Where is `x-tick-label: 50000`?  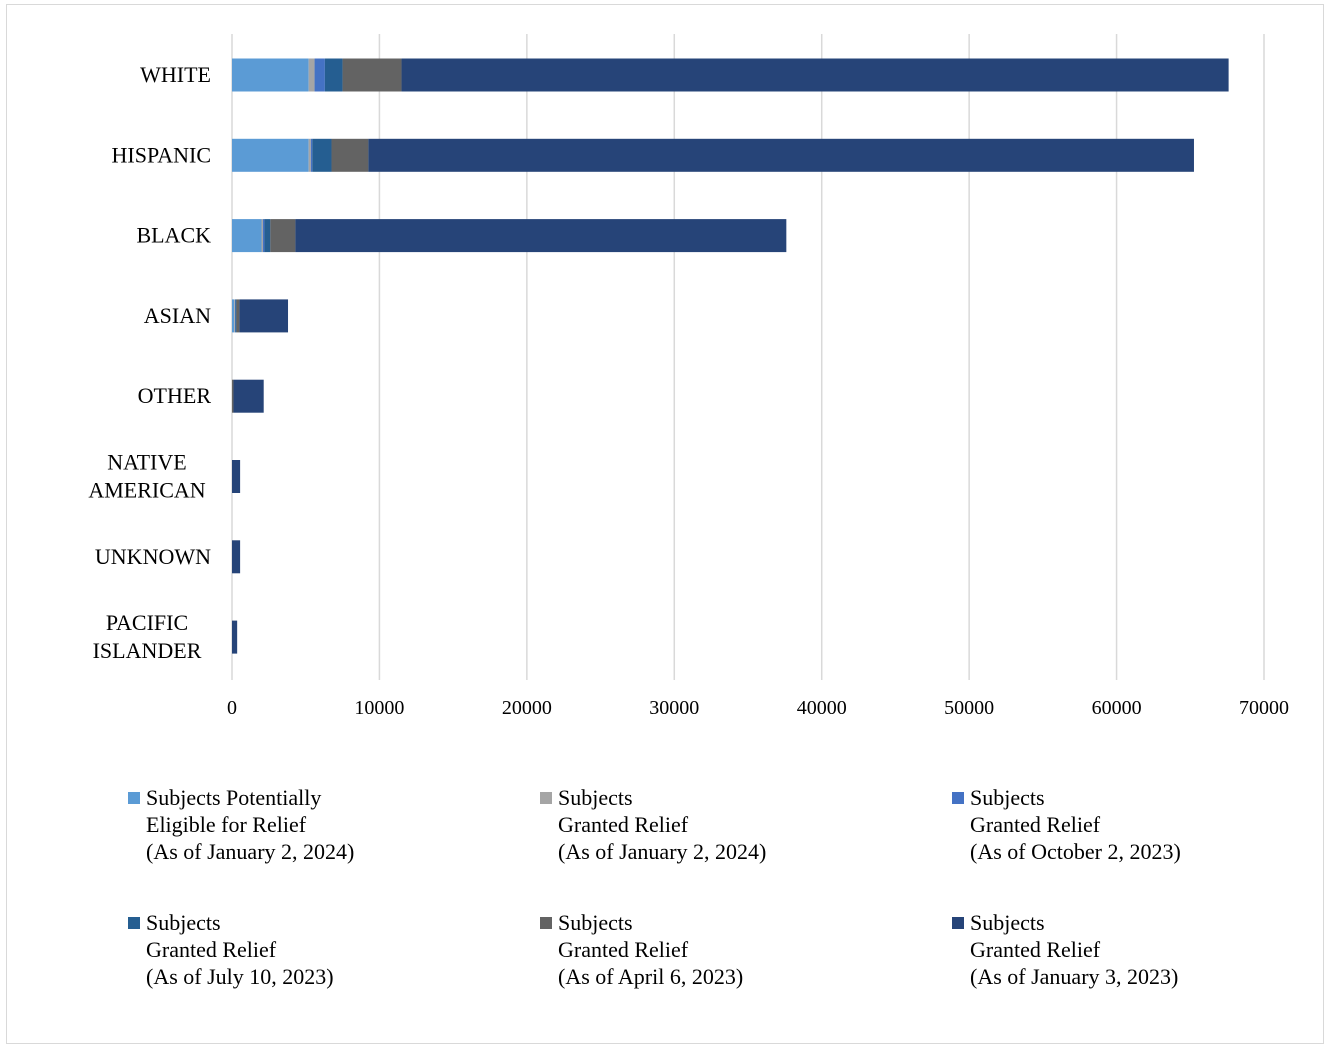 x-tick-label: 50000 is located at coordinates (969, 708).